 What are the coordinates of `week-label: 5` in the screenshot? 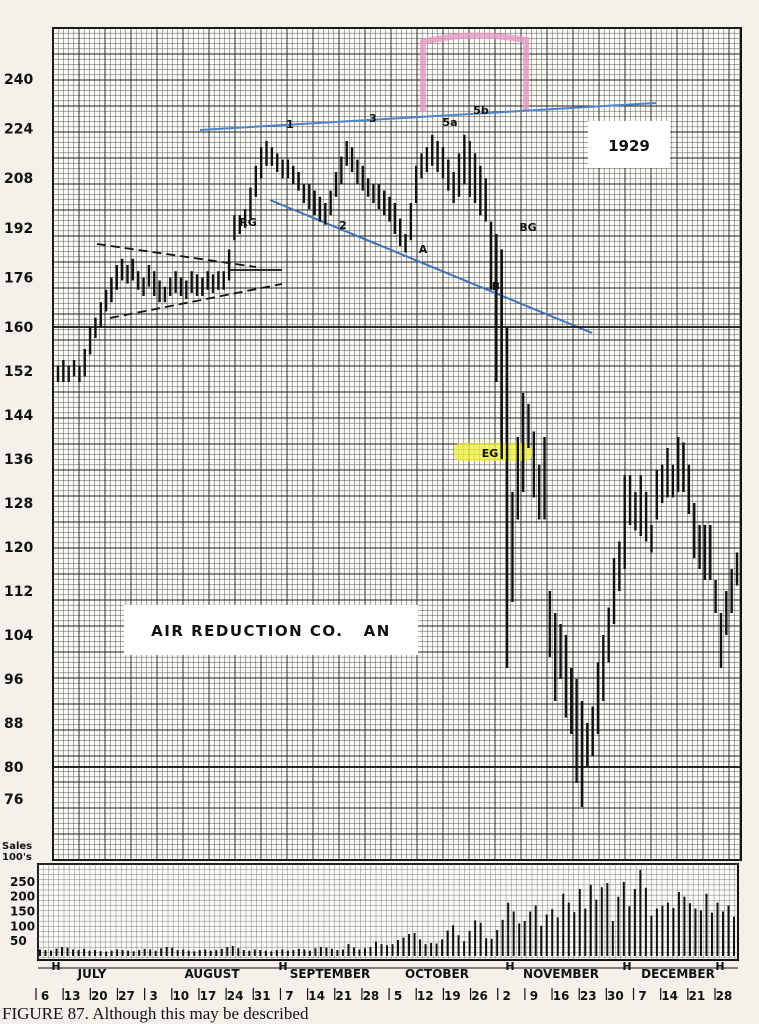 It's located at (398, 996).